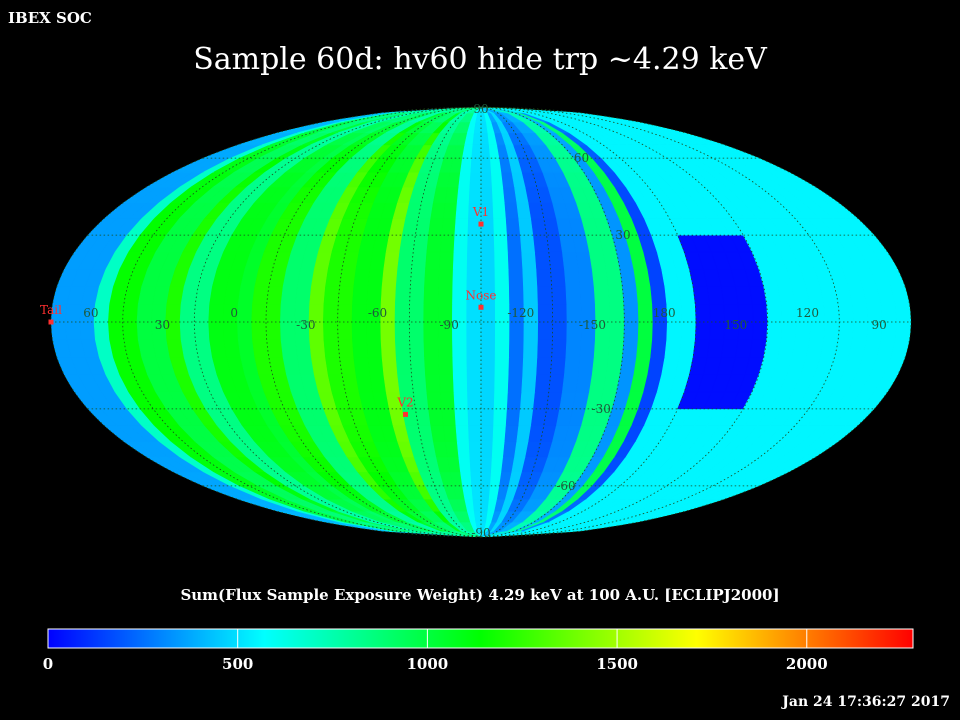 This screenshot has width=960, height=720. Describe the element at coordinates (581, 158) in the screenshot. I see `lat-tick-label: 60` at that location.